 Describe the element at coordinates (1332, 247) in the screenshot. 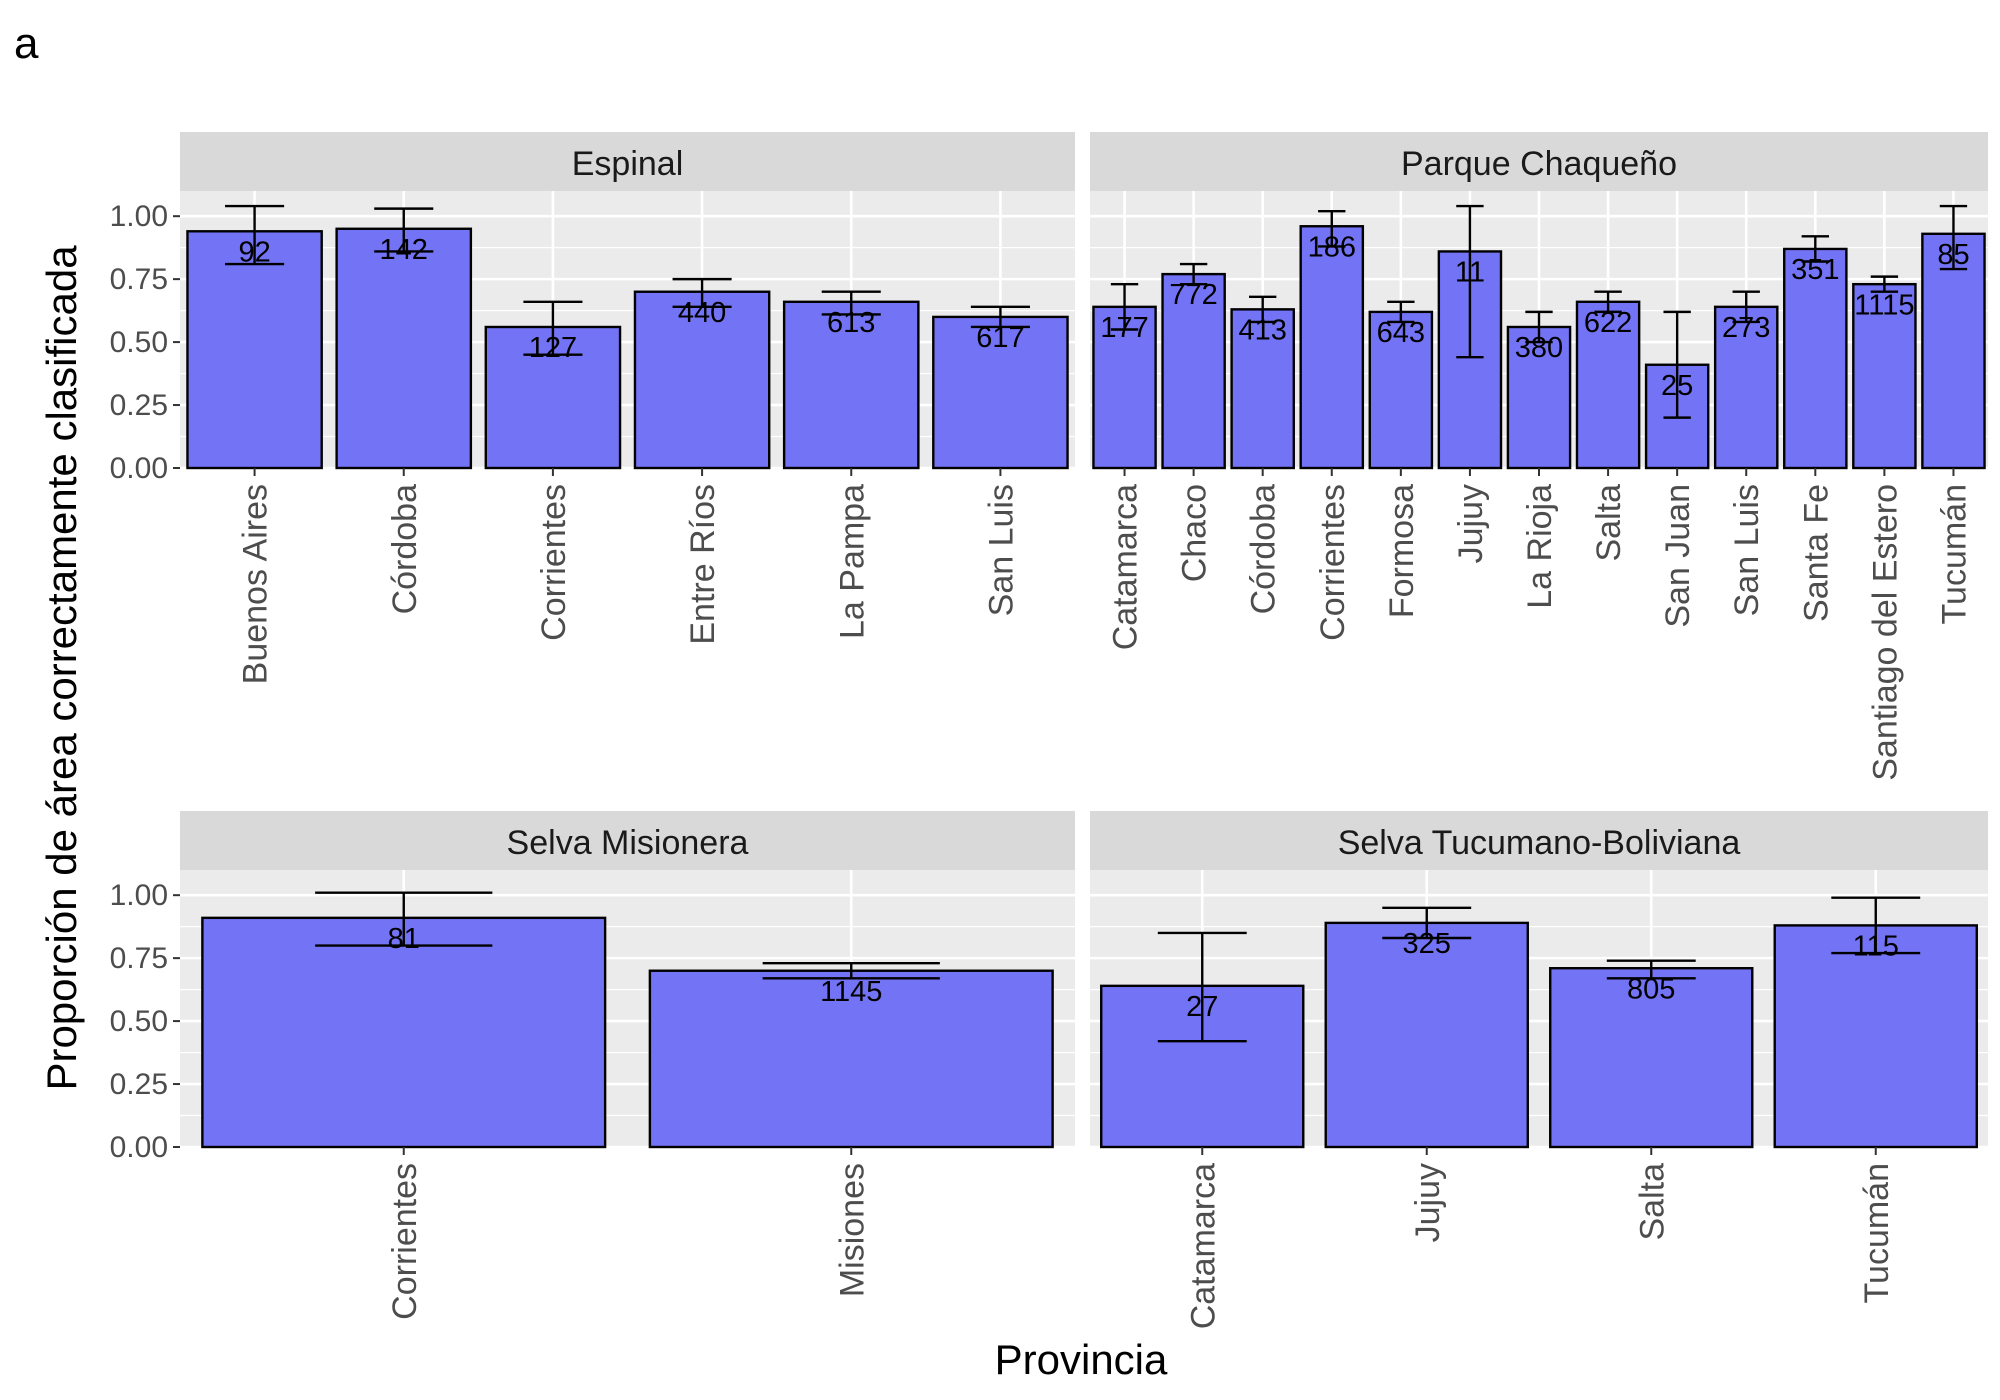

I see `bar-count-label: 186` at that location.